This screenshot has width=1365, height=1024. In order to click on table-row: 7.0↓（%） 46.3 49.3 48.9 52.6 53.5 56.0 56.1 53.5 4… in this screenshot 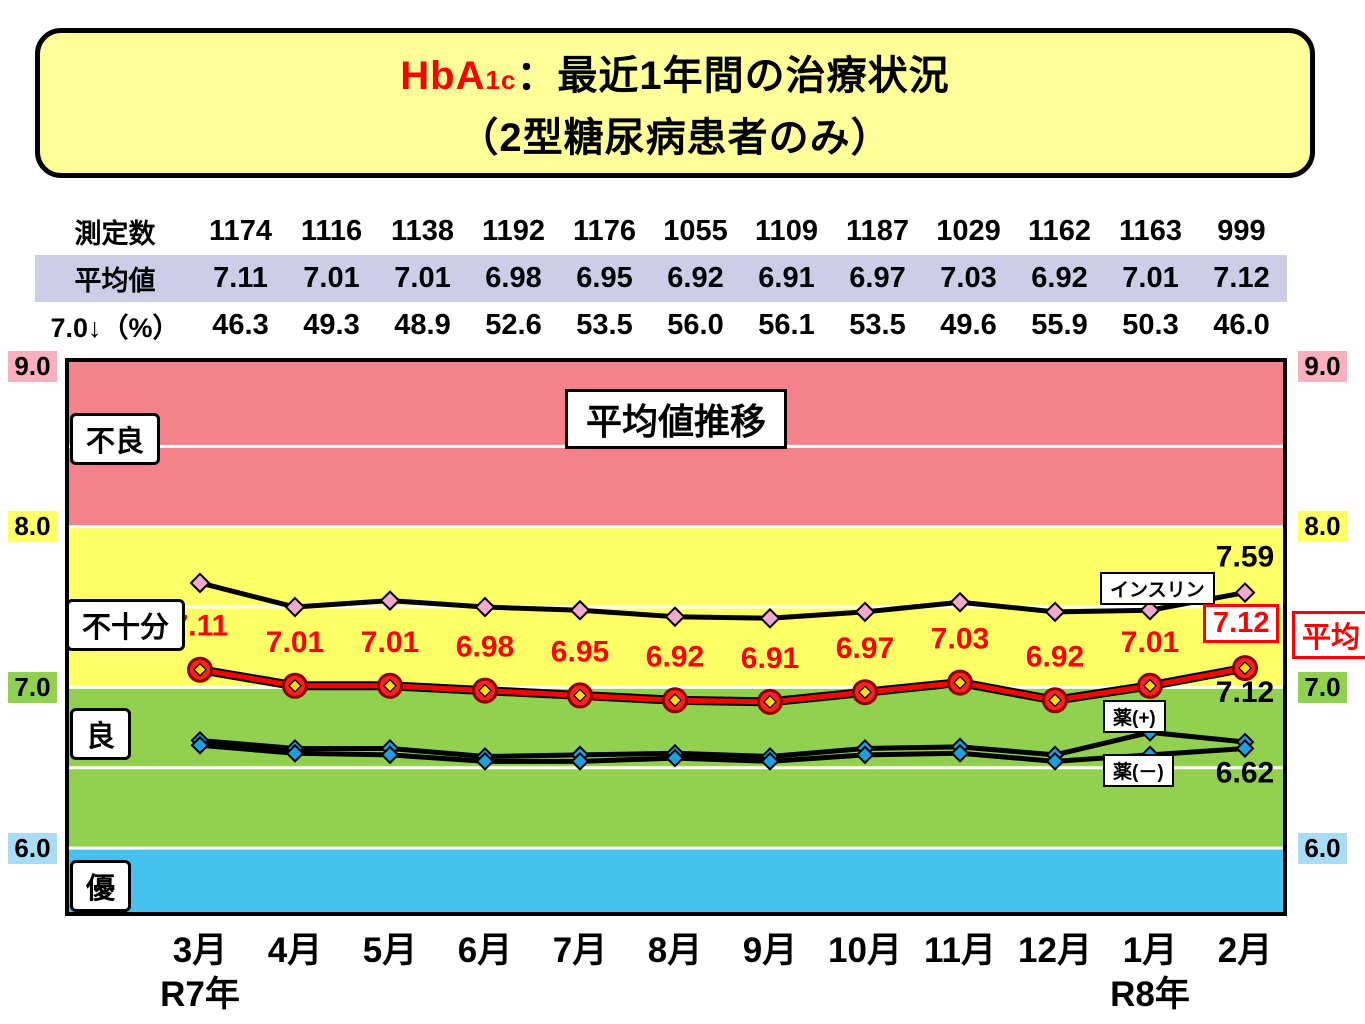, I will do `click(661, 325)`.